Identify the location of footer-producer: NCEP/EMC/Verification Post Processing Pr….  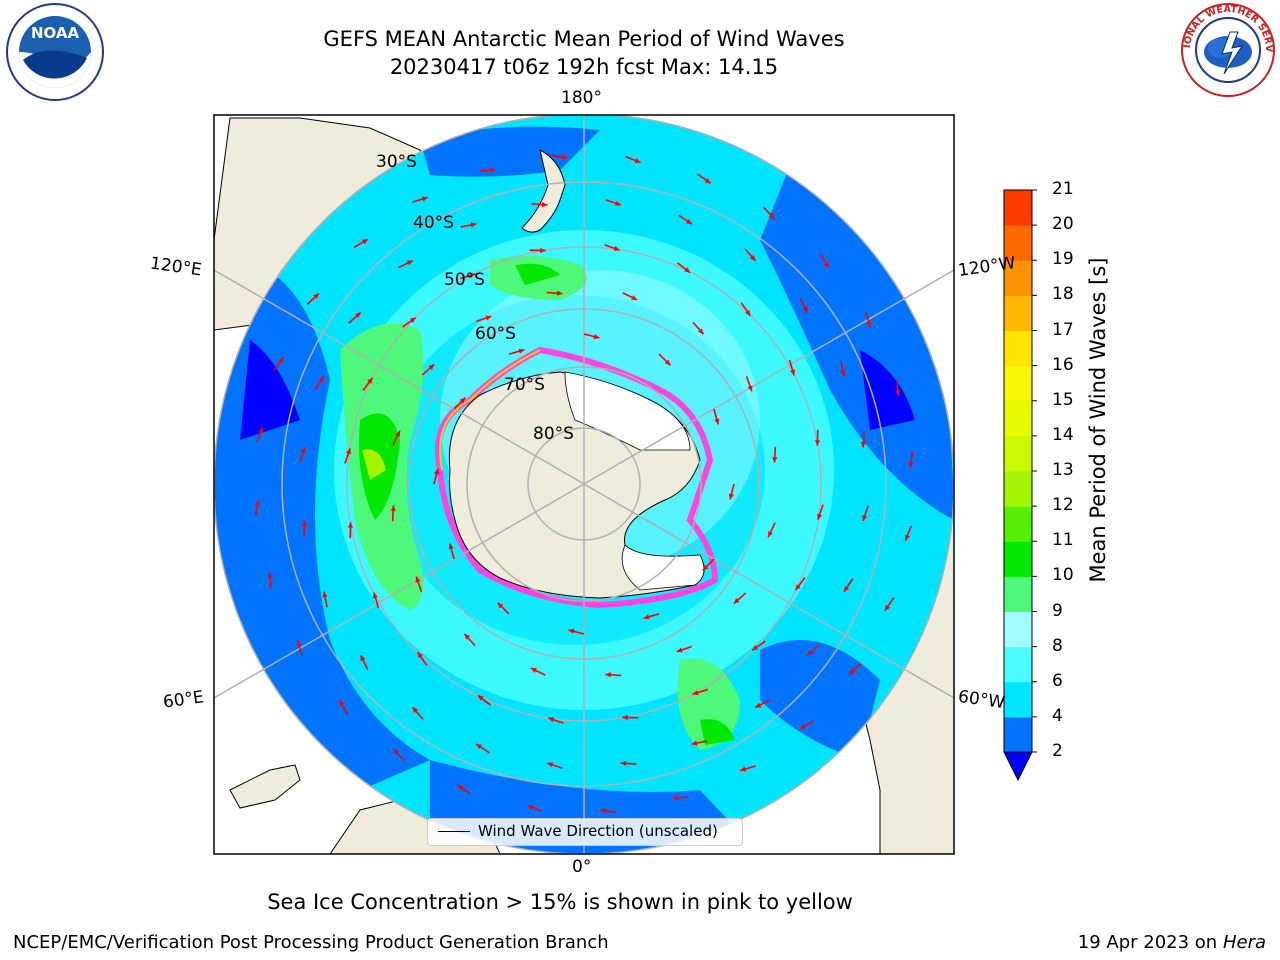
(311, 942).